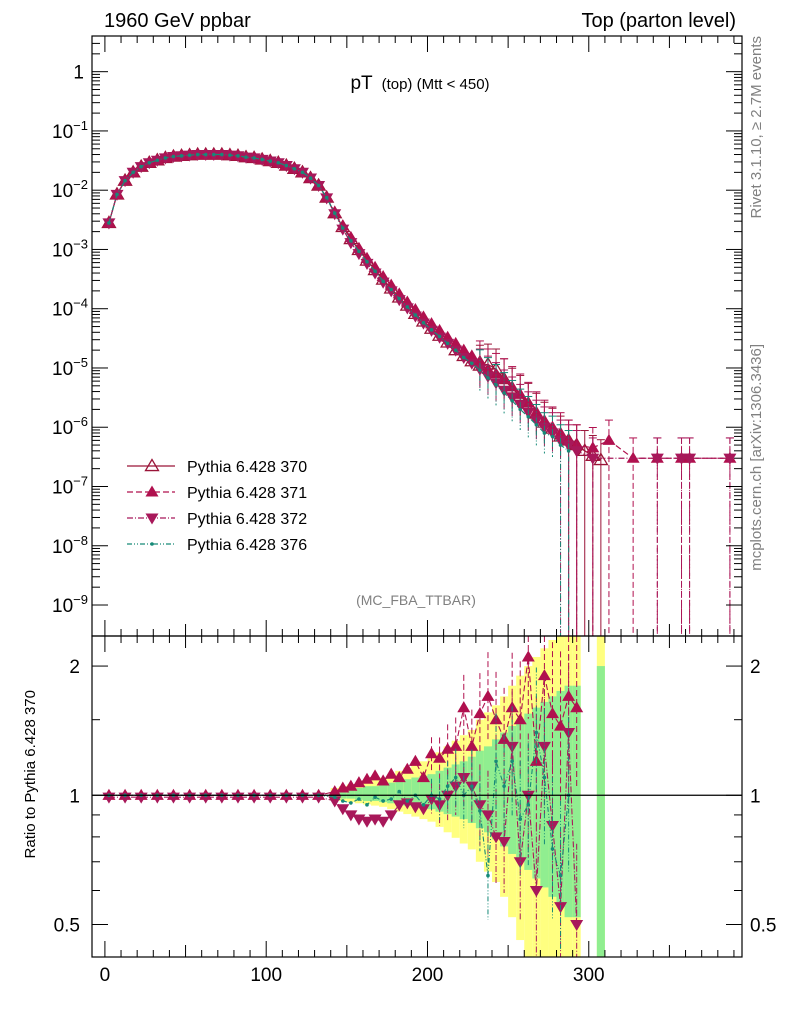 The height and width of the screenshot is (1024, 786). I want to click on legend-entry: Pythia 6.428 372, so click(217, 519).